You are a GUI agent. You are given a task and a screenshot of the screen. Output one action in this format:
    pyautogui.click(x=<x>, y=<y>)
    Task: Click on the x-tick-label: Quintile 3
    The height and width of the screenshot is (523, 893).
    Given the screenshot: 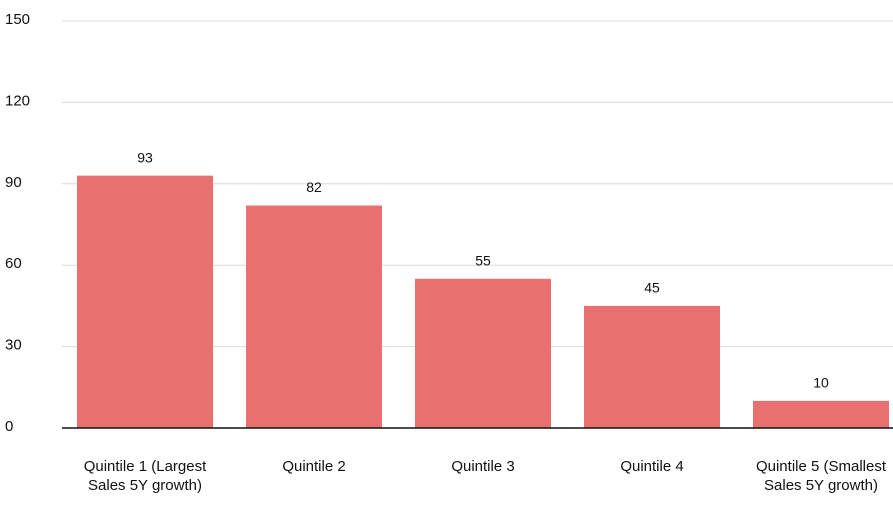 What is the action you would take?
    pyautogui.click(x=483, y=466)
    